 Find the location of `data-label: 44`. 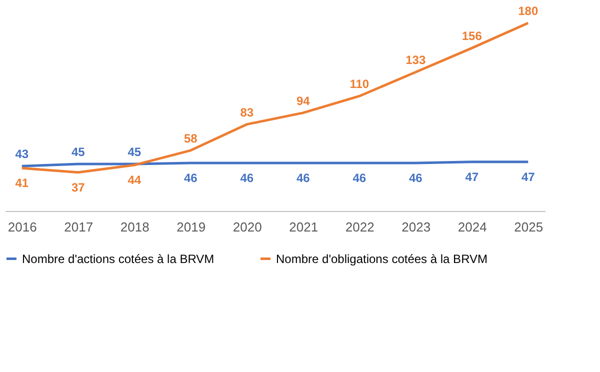

data-label: 44 is located at coordinates (135, 180).